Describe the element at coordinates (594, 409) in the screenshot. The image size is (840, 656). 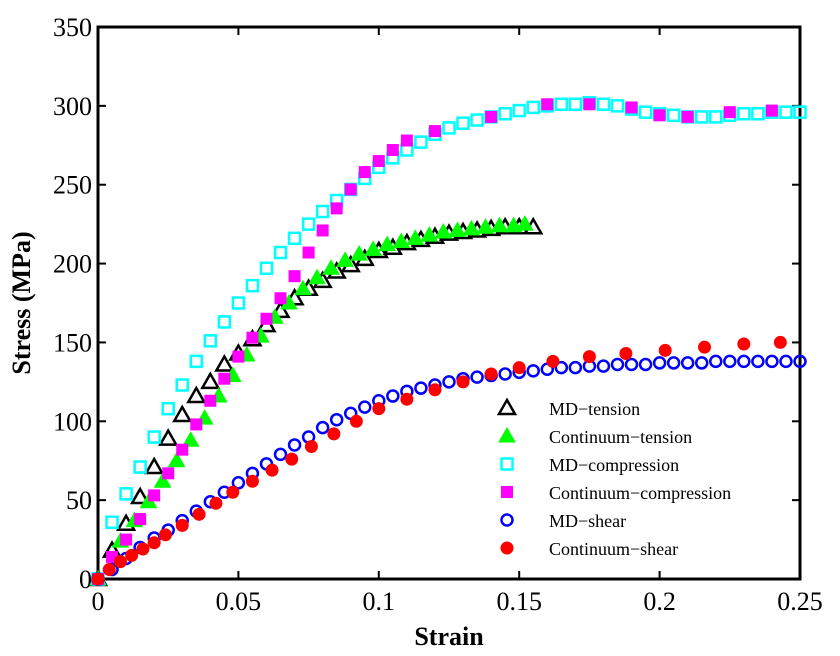
I see `legend-label: MD−tension` at that location.